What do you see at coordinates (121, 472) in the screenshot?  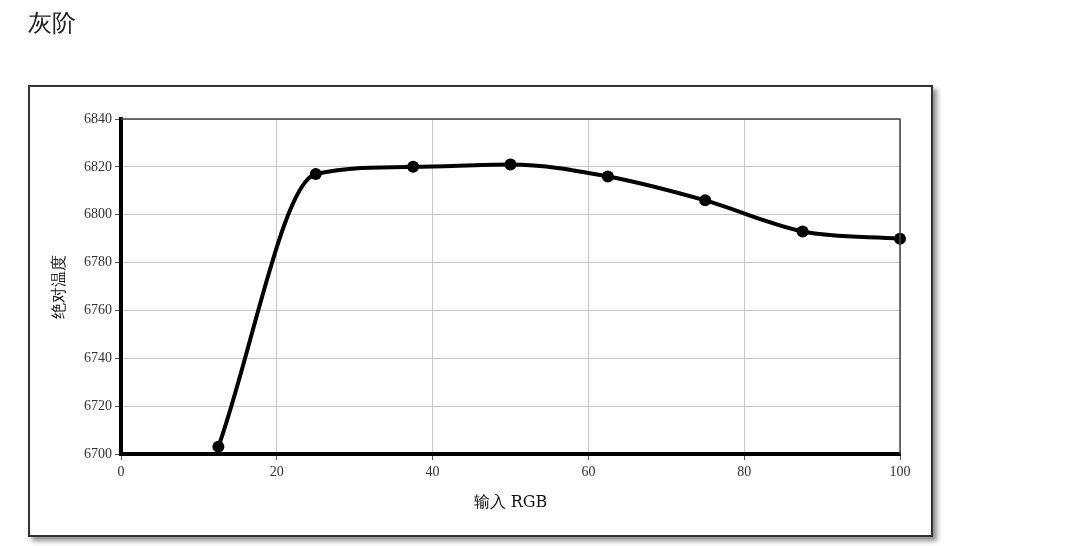 I see `x-tick-label: 0` at bounding box center [121, 472].